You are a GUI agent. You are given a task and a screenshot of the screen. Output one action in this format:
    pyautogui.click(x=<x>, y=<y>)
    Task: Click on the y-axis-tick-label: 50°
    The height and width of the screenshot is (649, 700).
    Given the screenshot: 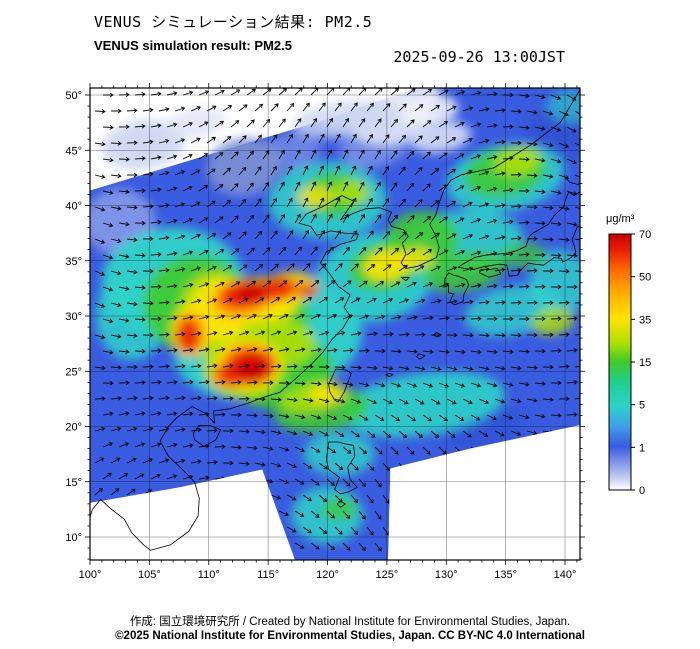 What is the action you would take?
    pyautogui.click(x=73, y=96)
    